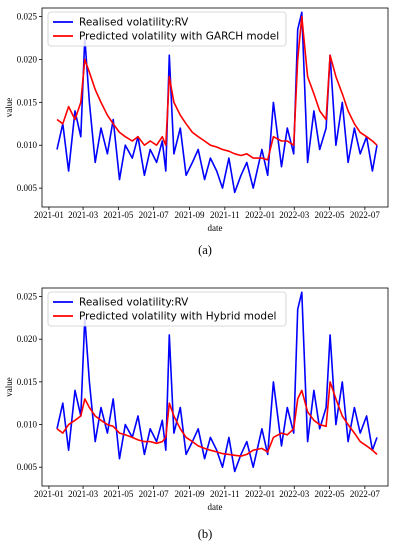 This screenshot has width=401, height=550. What do you see at coordinates (179, 37) in the screenshot?
I see `legend-entry: Predicted volatility with GARCH model` at bounding box center [179, 37].